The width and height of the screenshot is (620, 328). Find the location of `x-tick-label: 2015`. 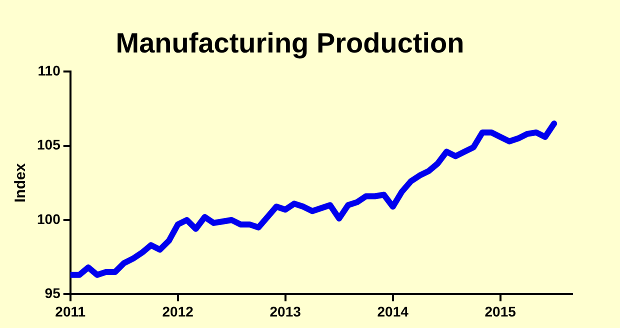

x-tick-label: 2015 is located at coordinates (500, 311).